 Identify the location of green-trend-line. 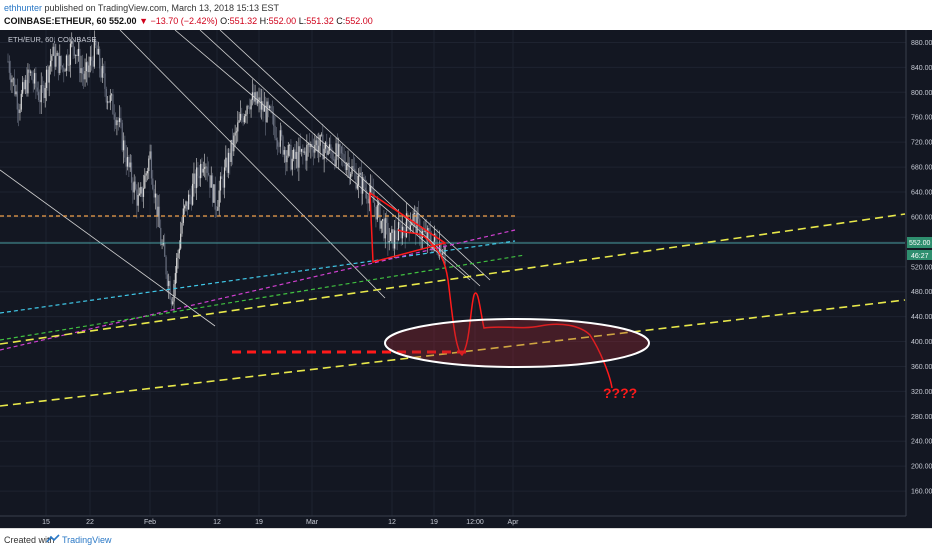
(263, 297).